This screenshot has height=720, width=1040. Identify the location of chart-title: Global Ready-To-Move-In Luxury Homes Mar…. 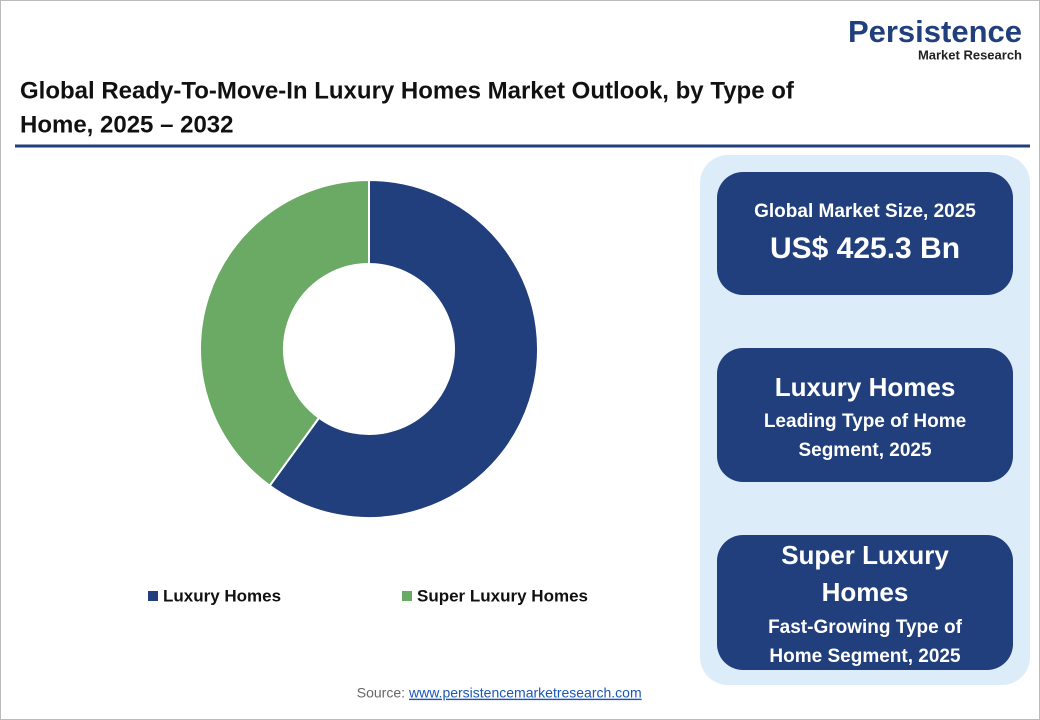
(407, 90).